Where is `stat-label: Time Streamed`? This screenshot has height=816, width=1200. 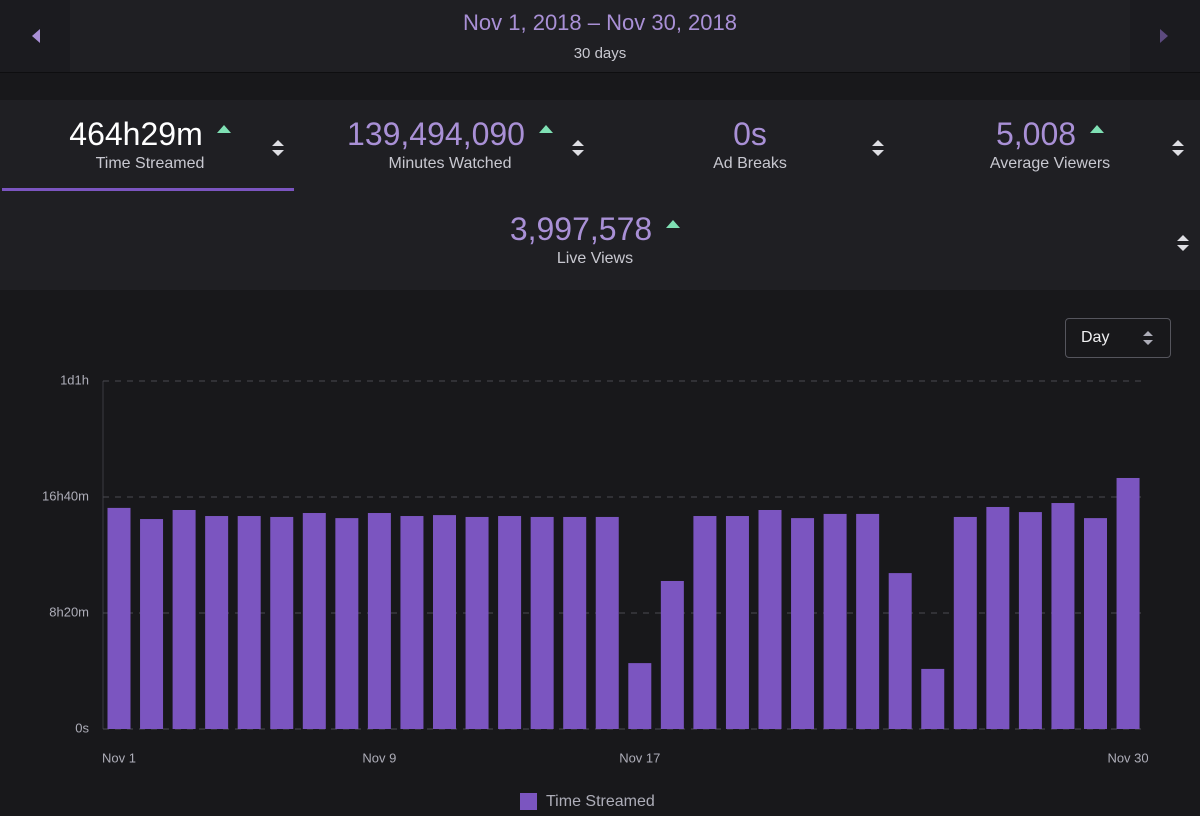 stat-label: Time Streamed is located at coordinates (150, 163).